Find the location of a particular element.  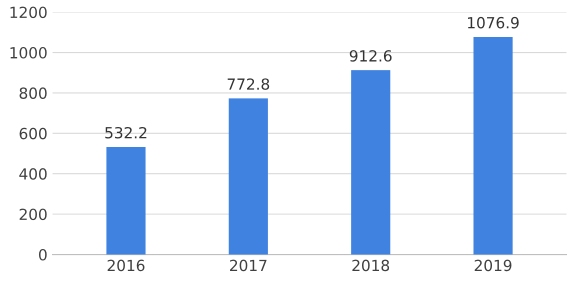

y-tick-label: 600 is located at coordinates (33, 134).